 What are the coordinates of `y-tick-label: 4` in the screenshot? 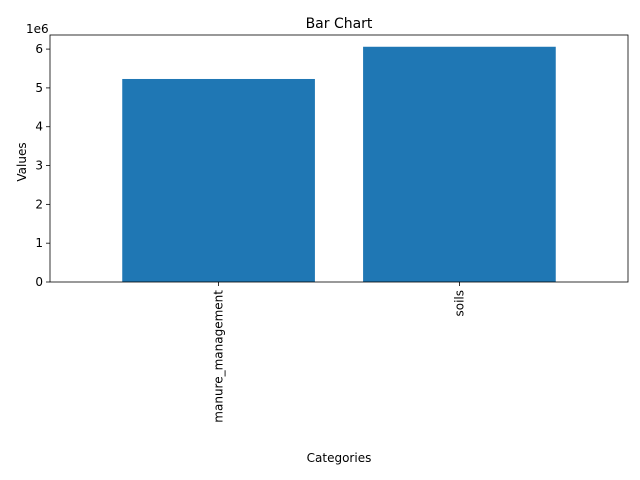 It's located at (39, 127).